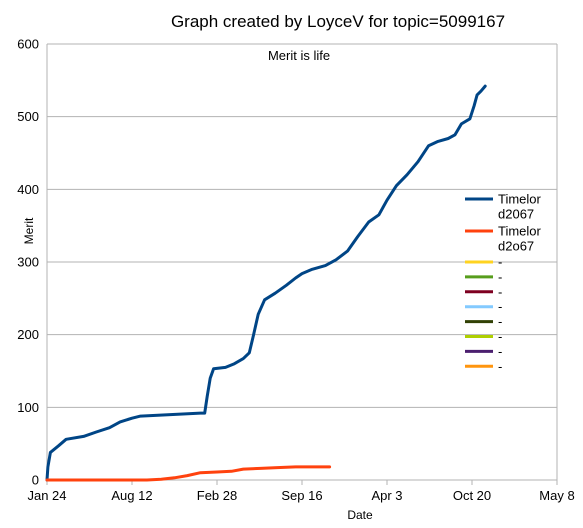 Image resolution: width=583 pixels, height=528 pixels. Describe the element at coordinates (500, 276) in the screenshot. I see `legend-label-4: -` at that location.